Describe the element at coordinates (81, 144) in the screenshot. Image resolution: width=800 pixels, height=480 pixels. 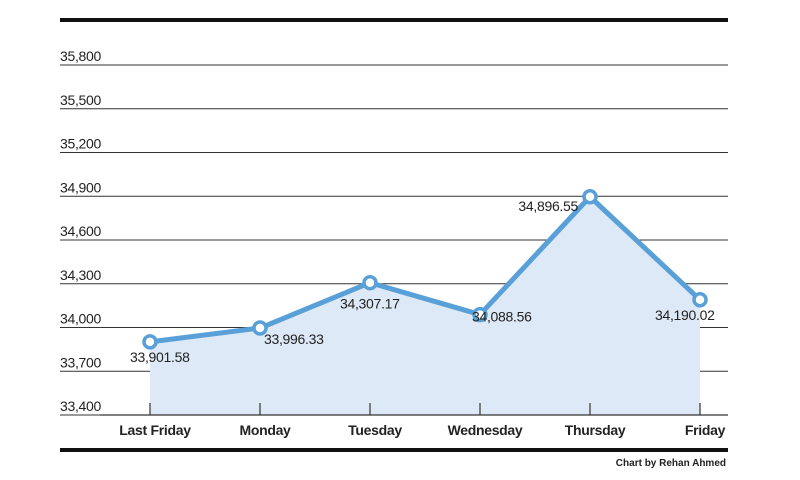
I see `y-tick-label: 35,200` at that location.